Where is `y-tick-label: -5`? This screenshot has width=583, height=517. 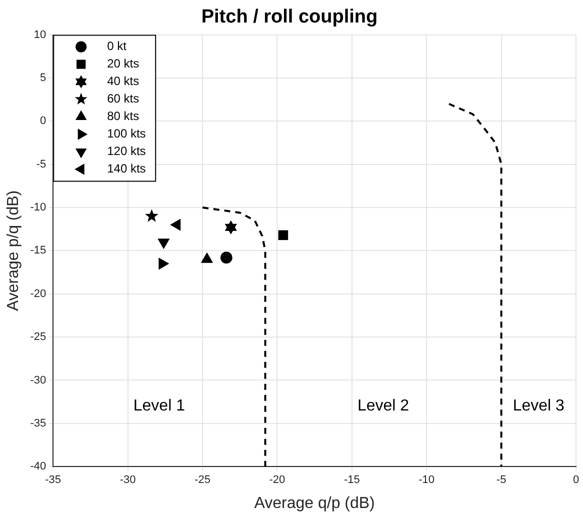
y-tick-label: -5 is located at coordinates (41, 164).